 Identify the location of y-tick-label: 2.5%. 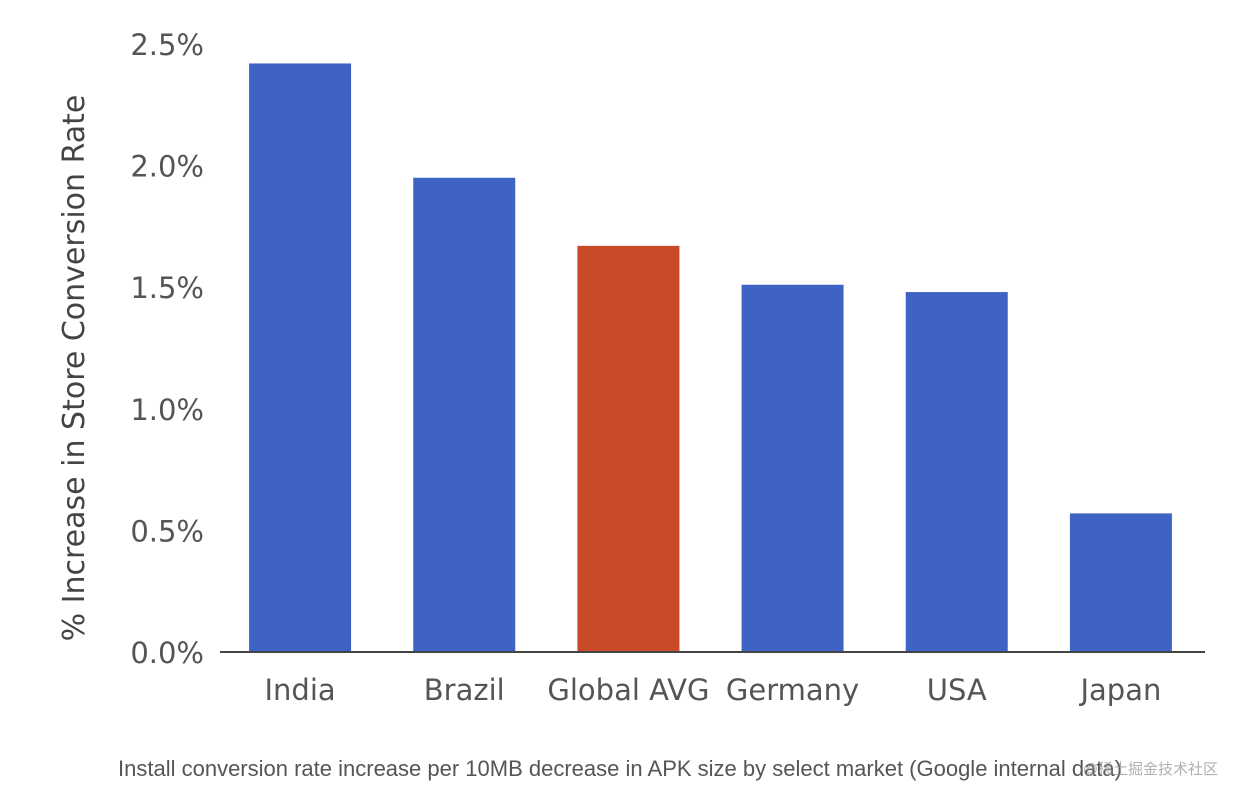
(167, 45).